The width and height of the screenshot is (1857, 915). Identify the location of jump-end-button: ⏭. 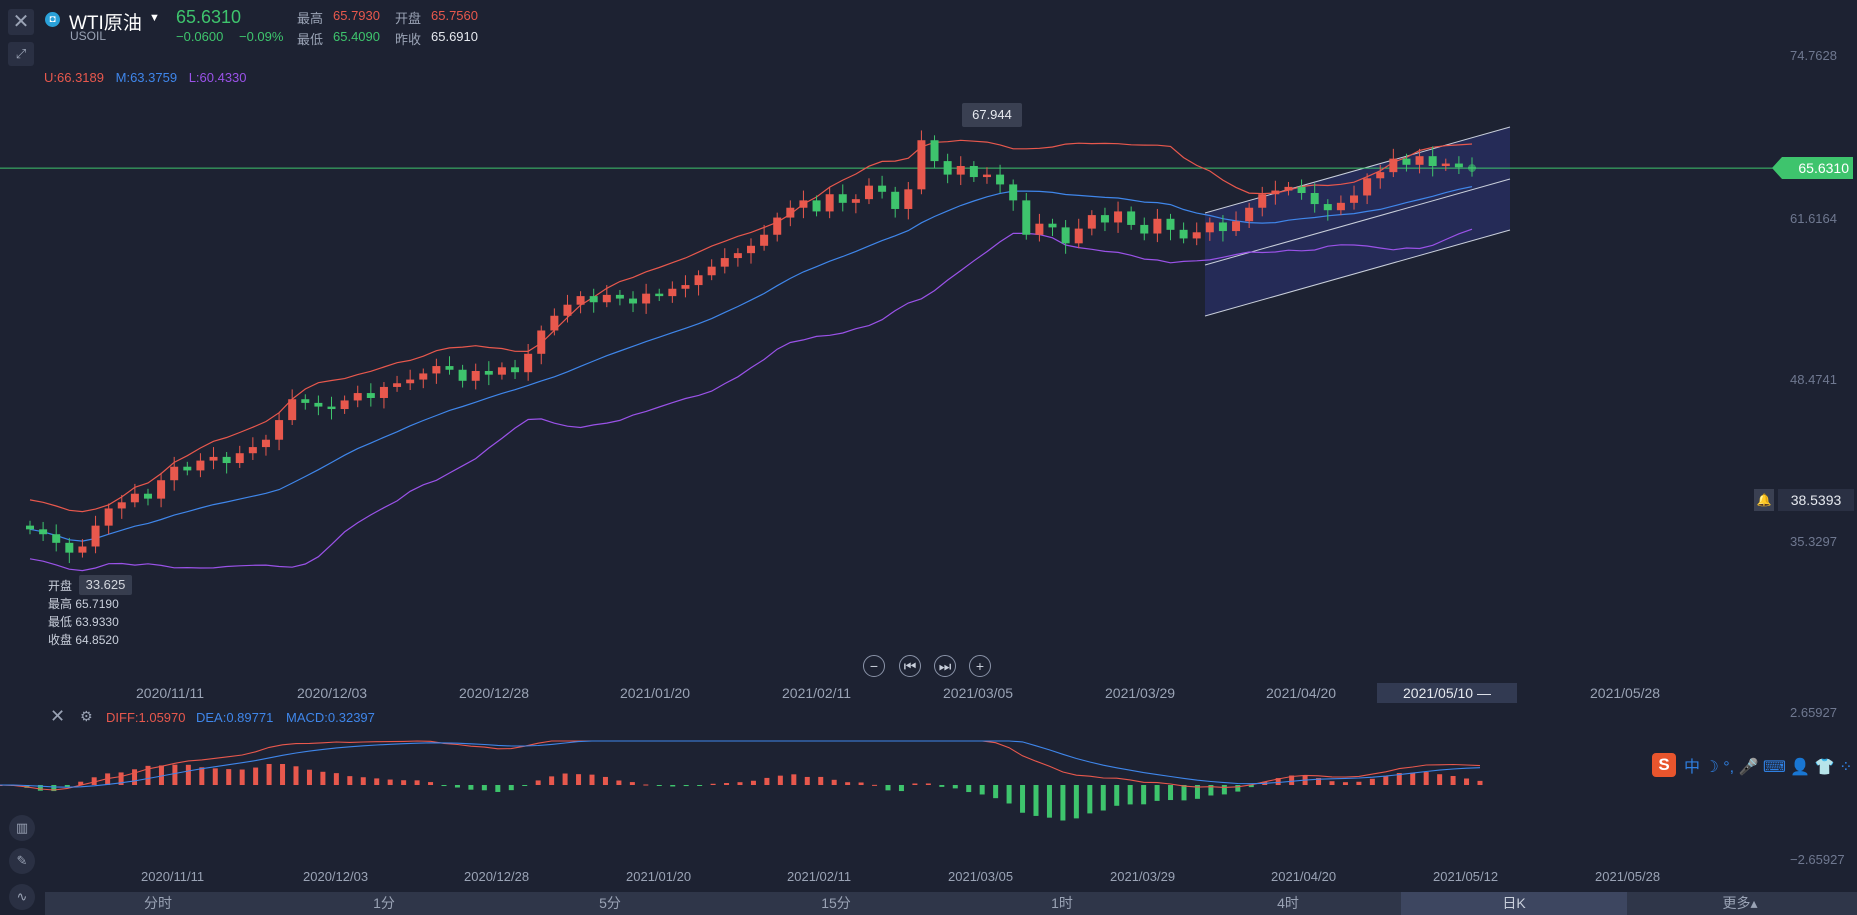
(945, 666).